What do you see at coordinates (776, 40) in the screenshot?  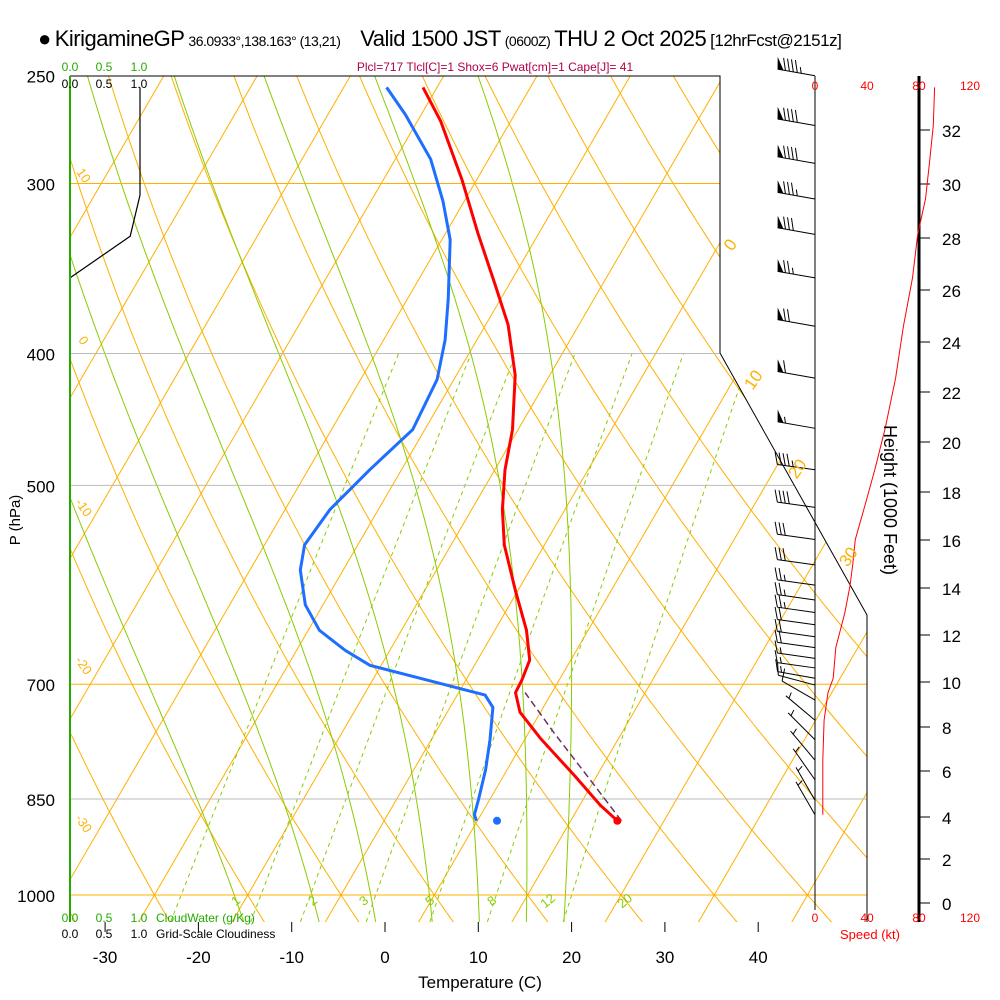 I see `forecast-info: [12hrFcst@2151z]` at bounding box center [776, 40].